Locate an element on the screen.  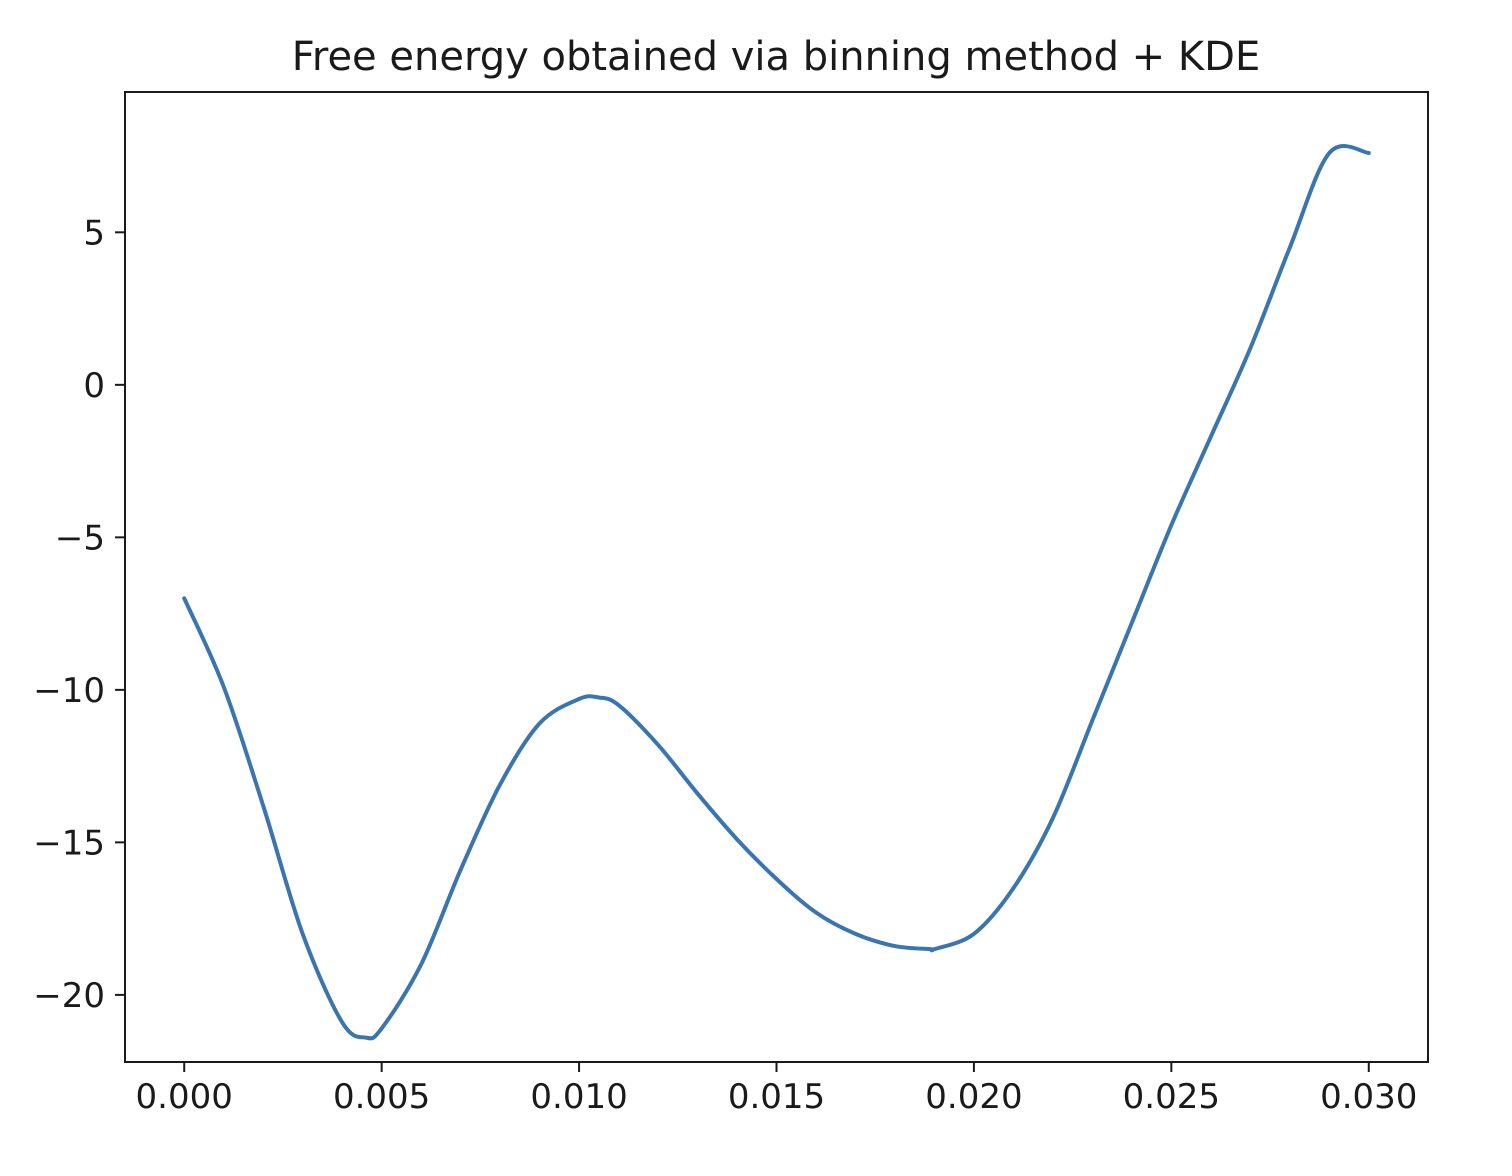
y-tick-label: −20 is located at coordinates (69, 996).